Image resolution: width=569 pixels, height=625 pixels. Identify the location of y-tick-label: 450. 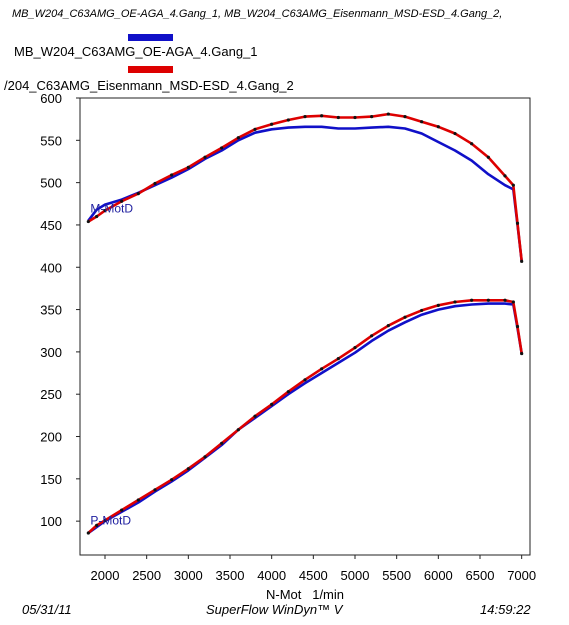
(51, 225).